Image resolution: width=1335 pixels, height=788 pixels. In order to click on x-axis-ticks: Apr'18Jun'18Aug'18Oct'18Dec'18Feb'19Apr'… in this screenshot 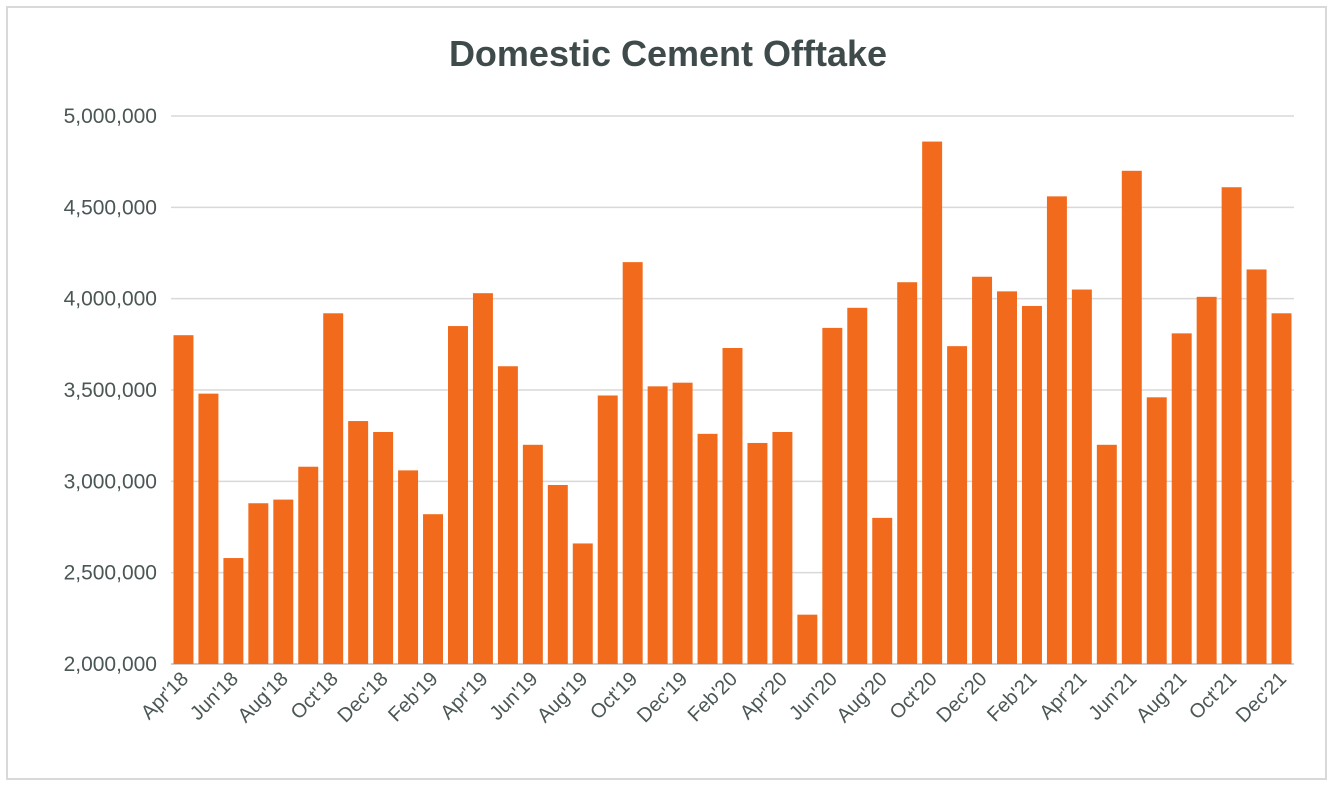, I will do `click(714, 697)`.